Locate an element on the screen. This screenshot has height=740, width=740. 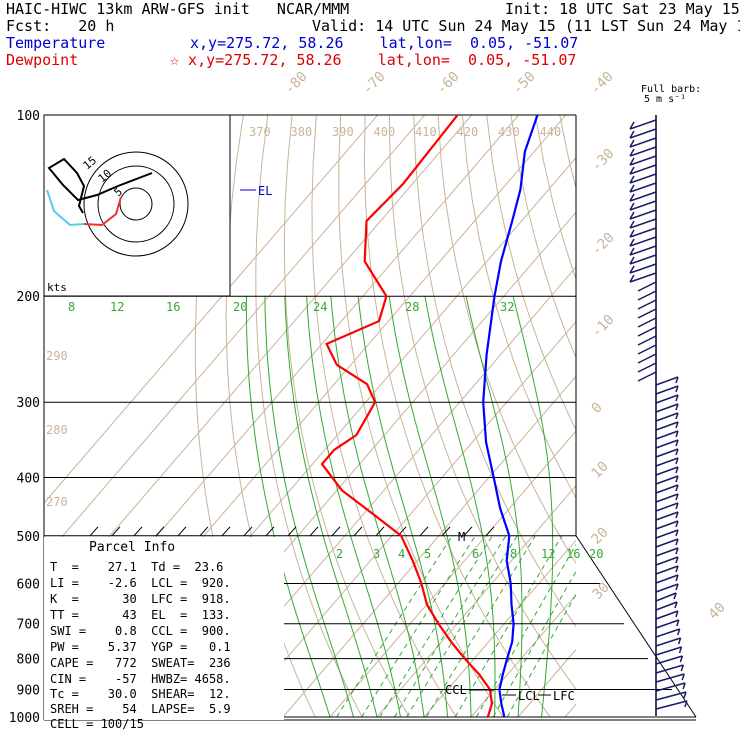
moist-adiabat-line is located at coordinates (533, 507).